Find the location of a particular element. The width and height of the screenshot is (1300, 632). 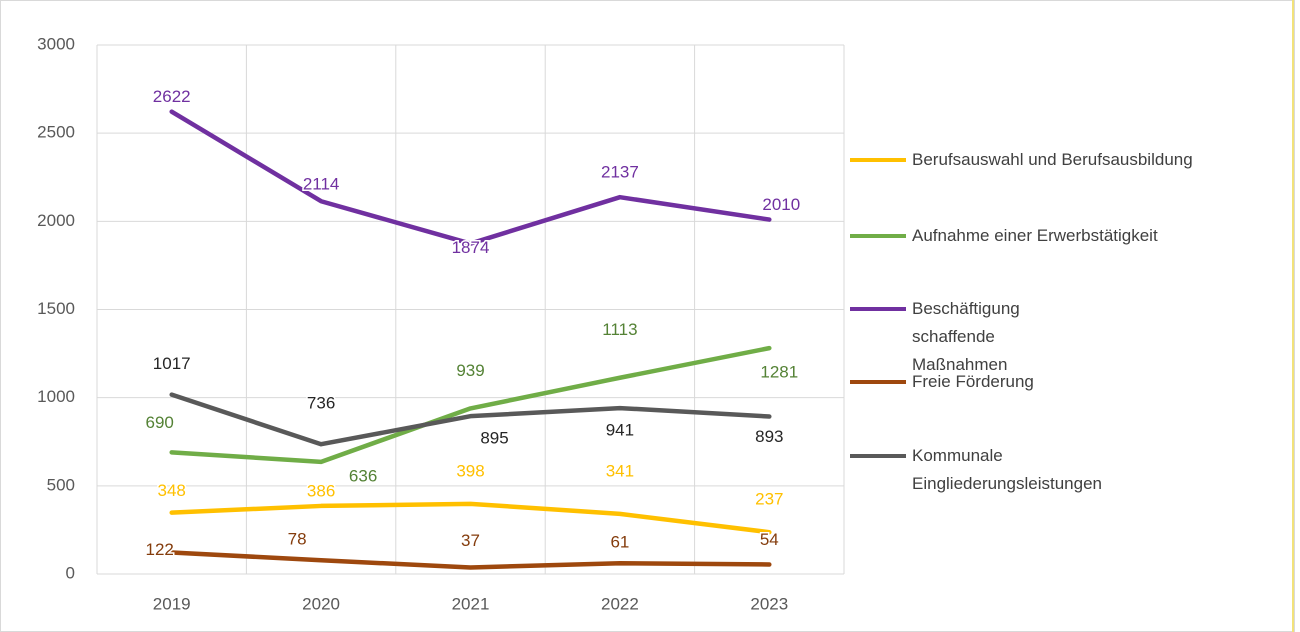

data-label: 78 is located at coordinates (297, 539).